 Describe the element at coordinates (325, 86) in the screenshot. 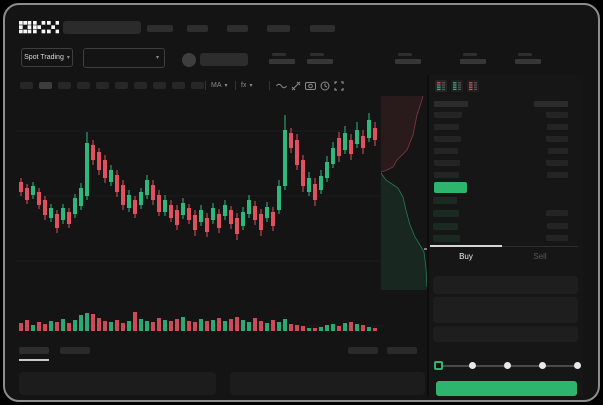

I see `history-clock-icon` at that location.